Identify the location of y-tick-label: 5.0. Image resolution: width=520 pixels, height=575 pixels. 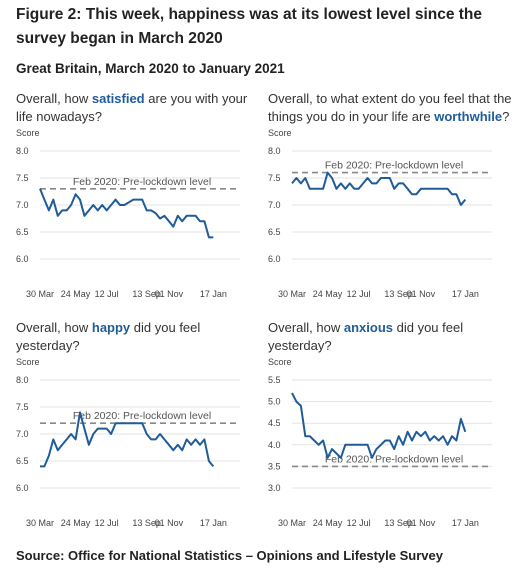
(274, 402).